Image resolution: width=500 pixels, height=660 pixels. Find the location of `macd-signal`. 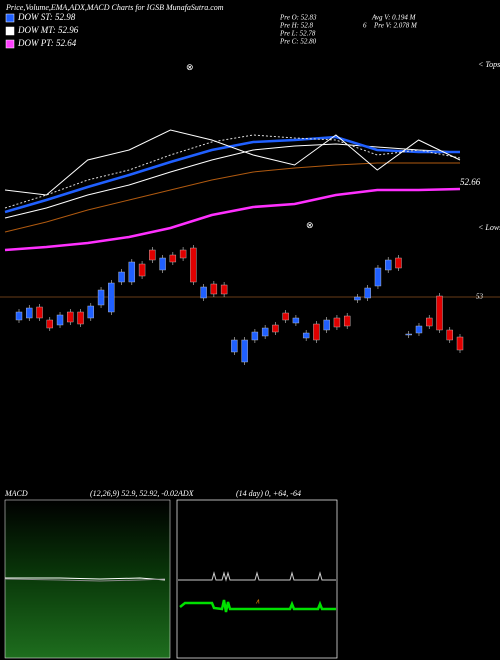

macd-signal is located at coordinates (85, 580).